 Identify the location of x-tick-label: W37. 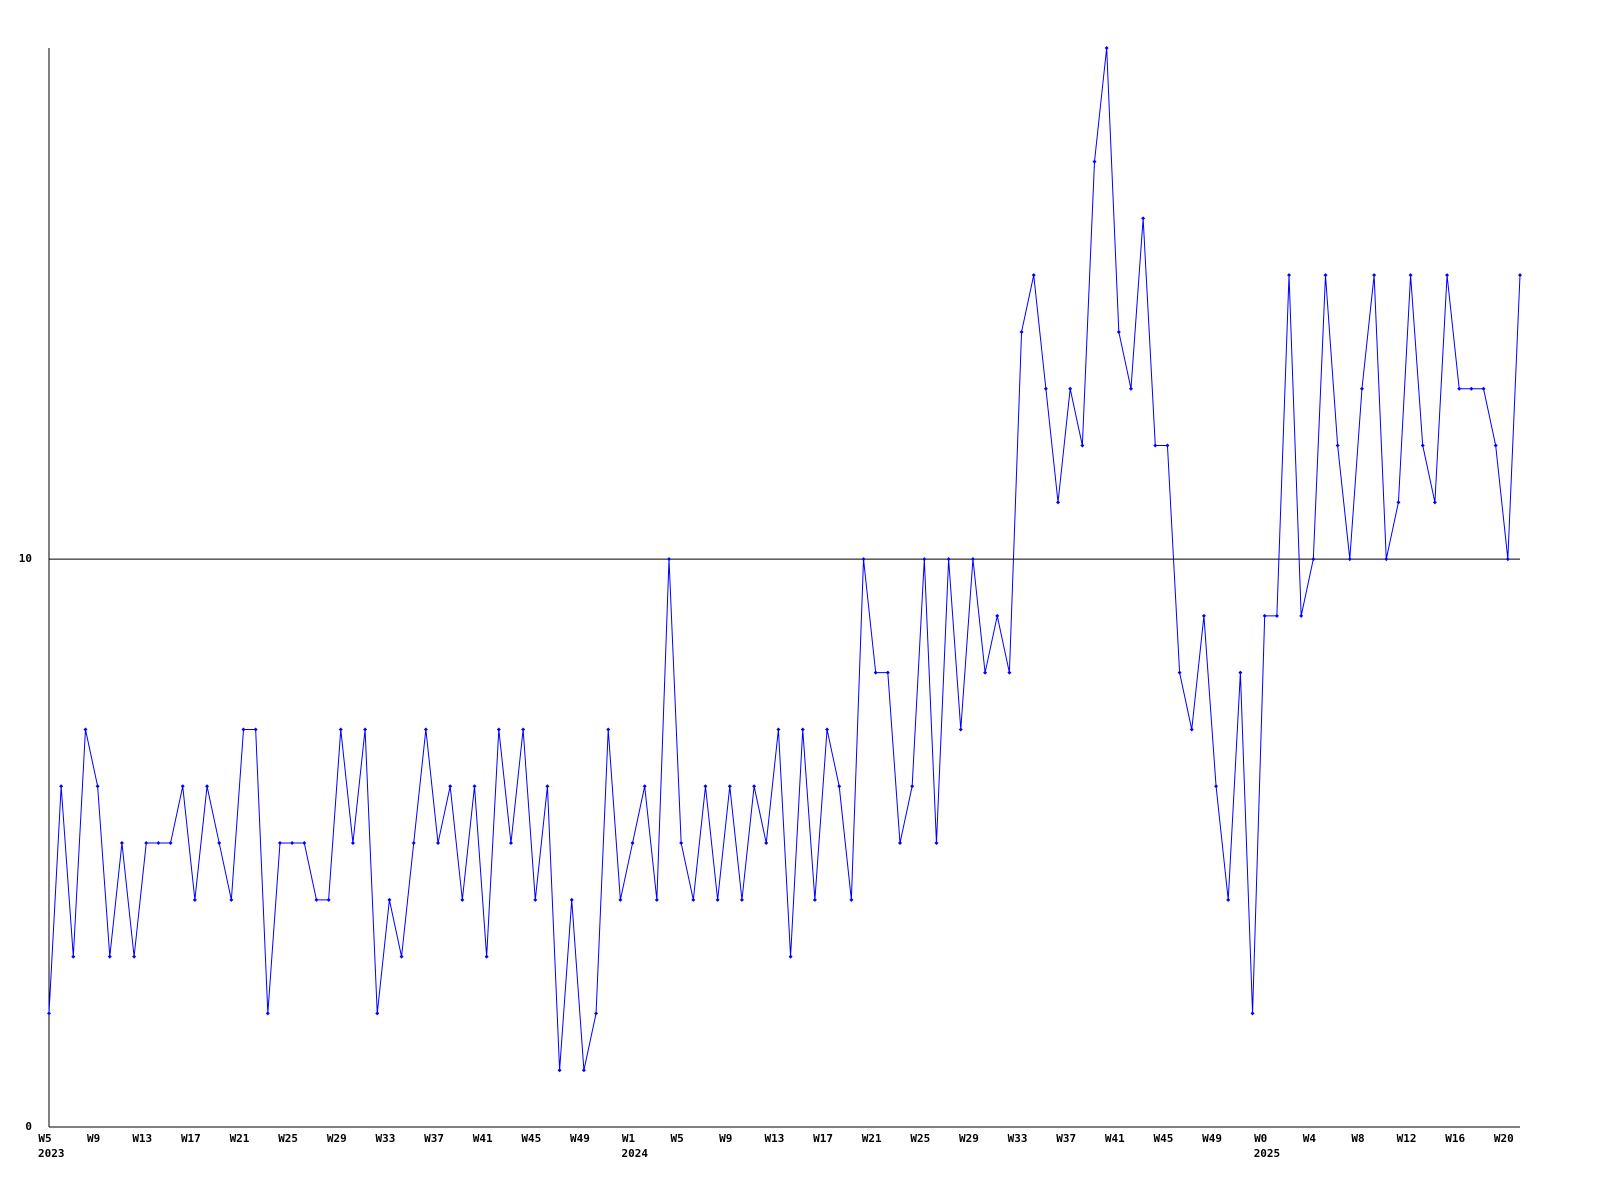
(434, 1138).